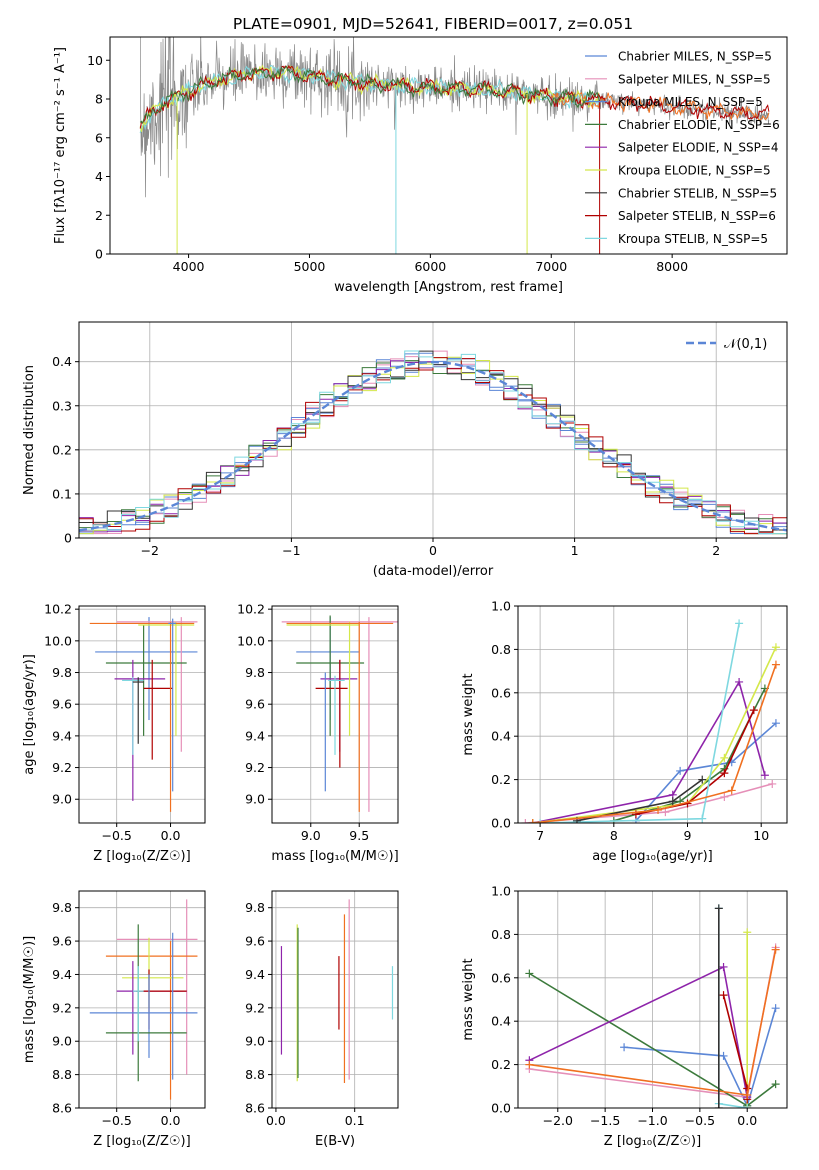  I want to click on y-axis-label: mass [log₁₀(M/M☉)], so click(29, 999).